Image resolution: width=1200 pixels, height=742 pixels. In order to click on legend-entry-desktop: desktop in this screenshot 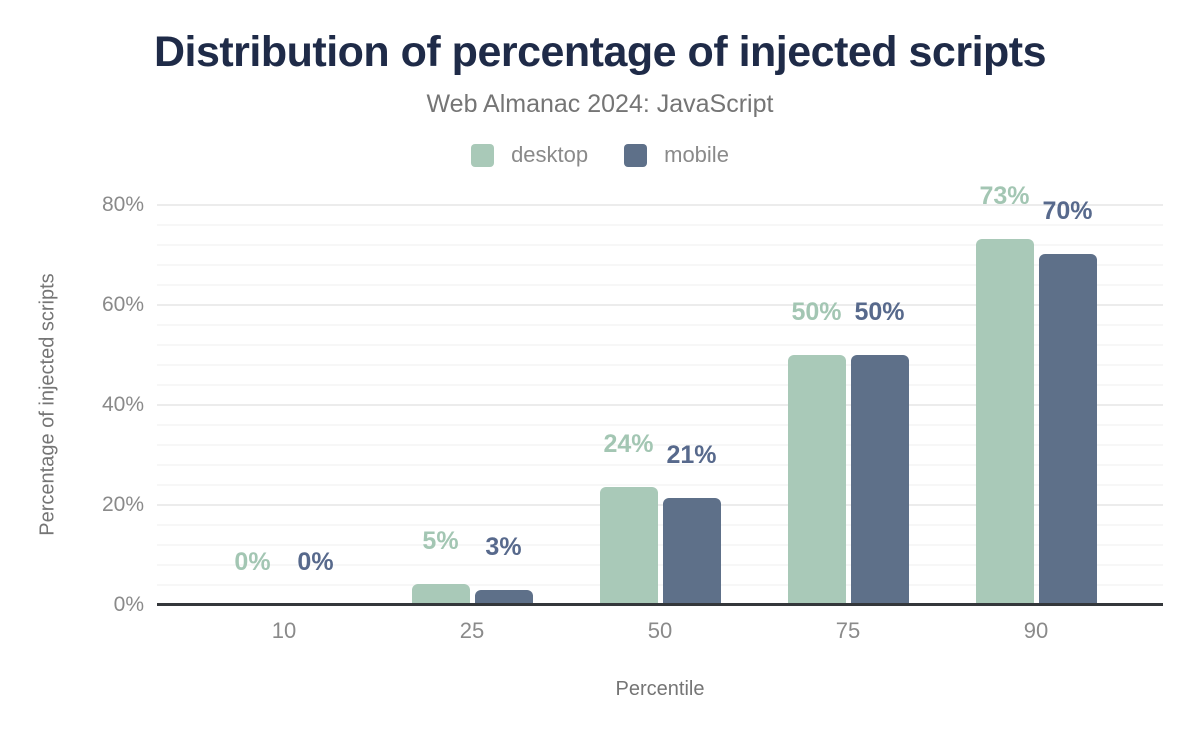, I will do `click(529, 155)`.